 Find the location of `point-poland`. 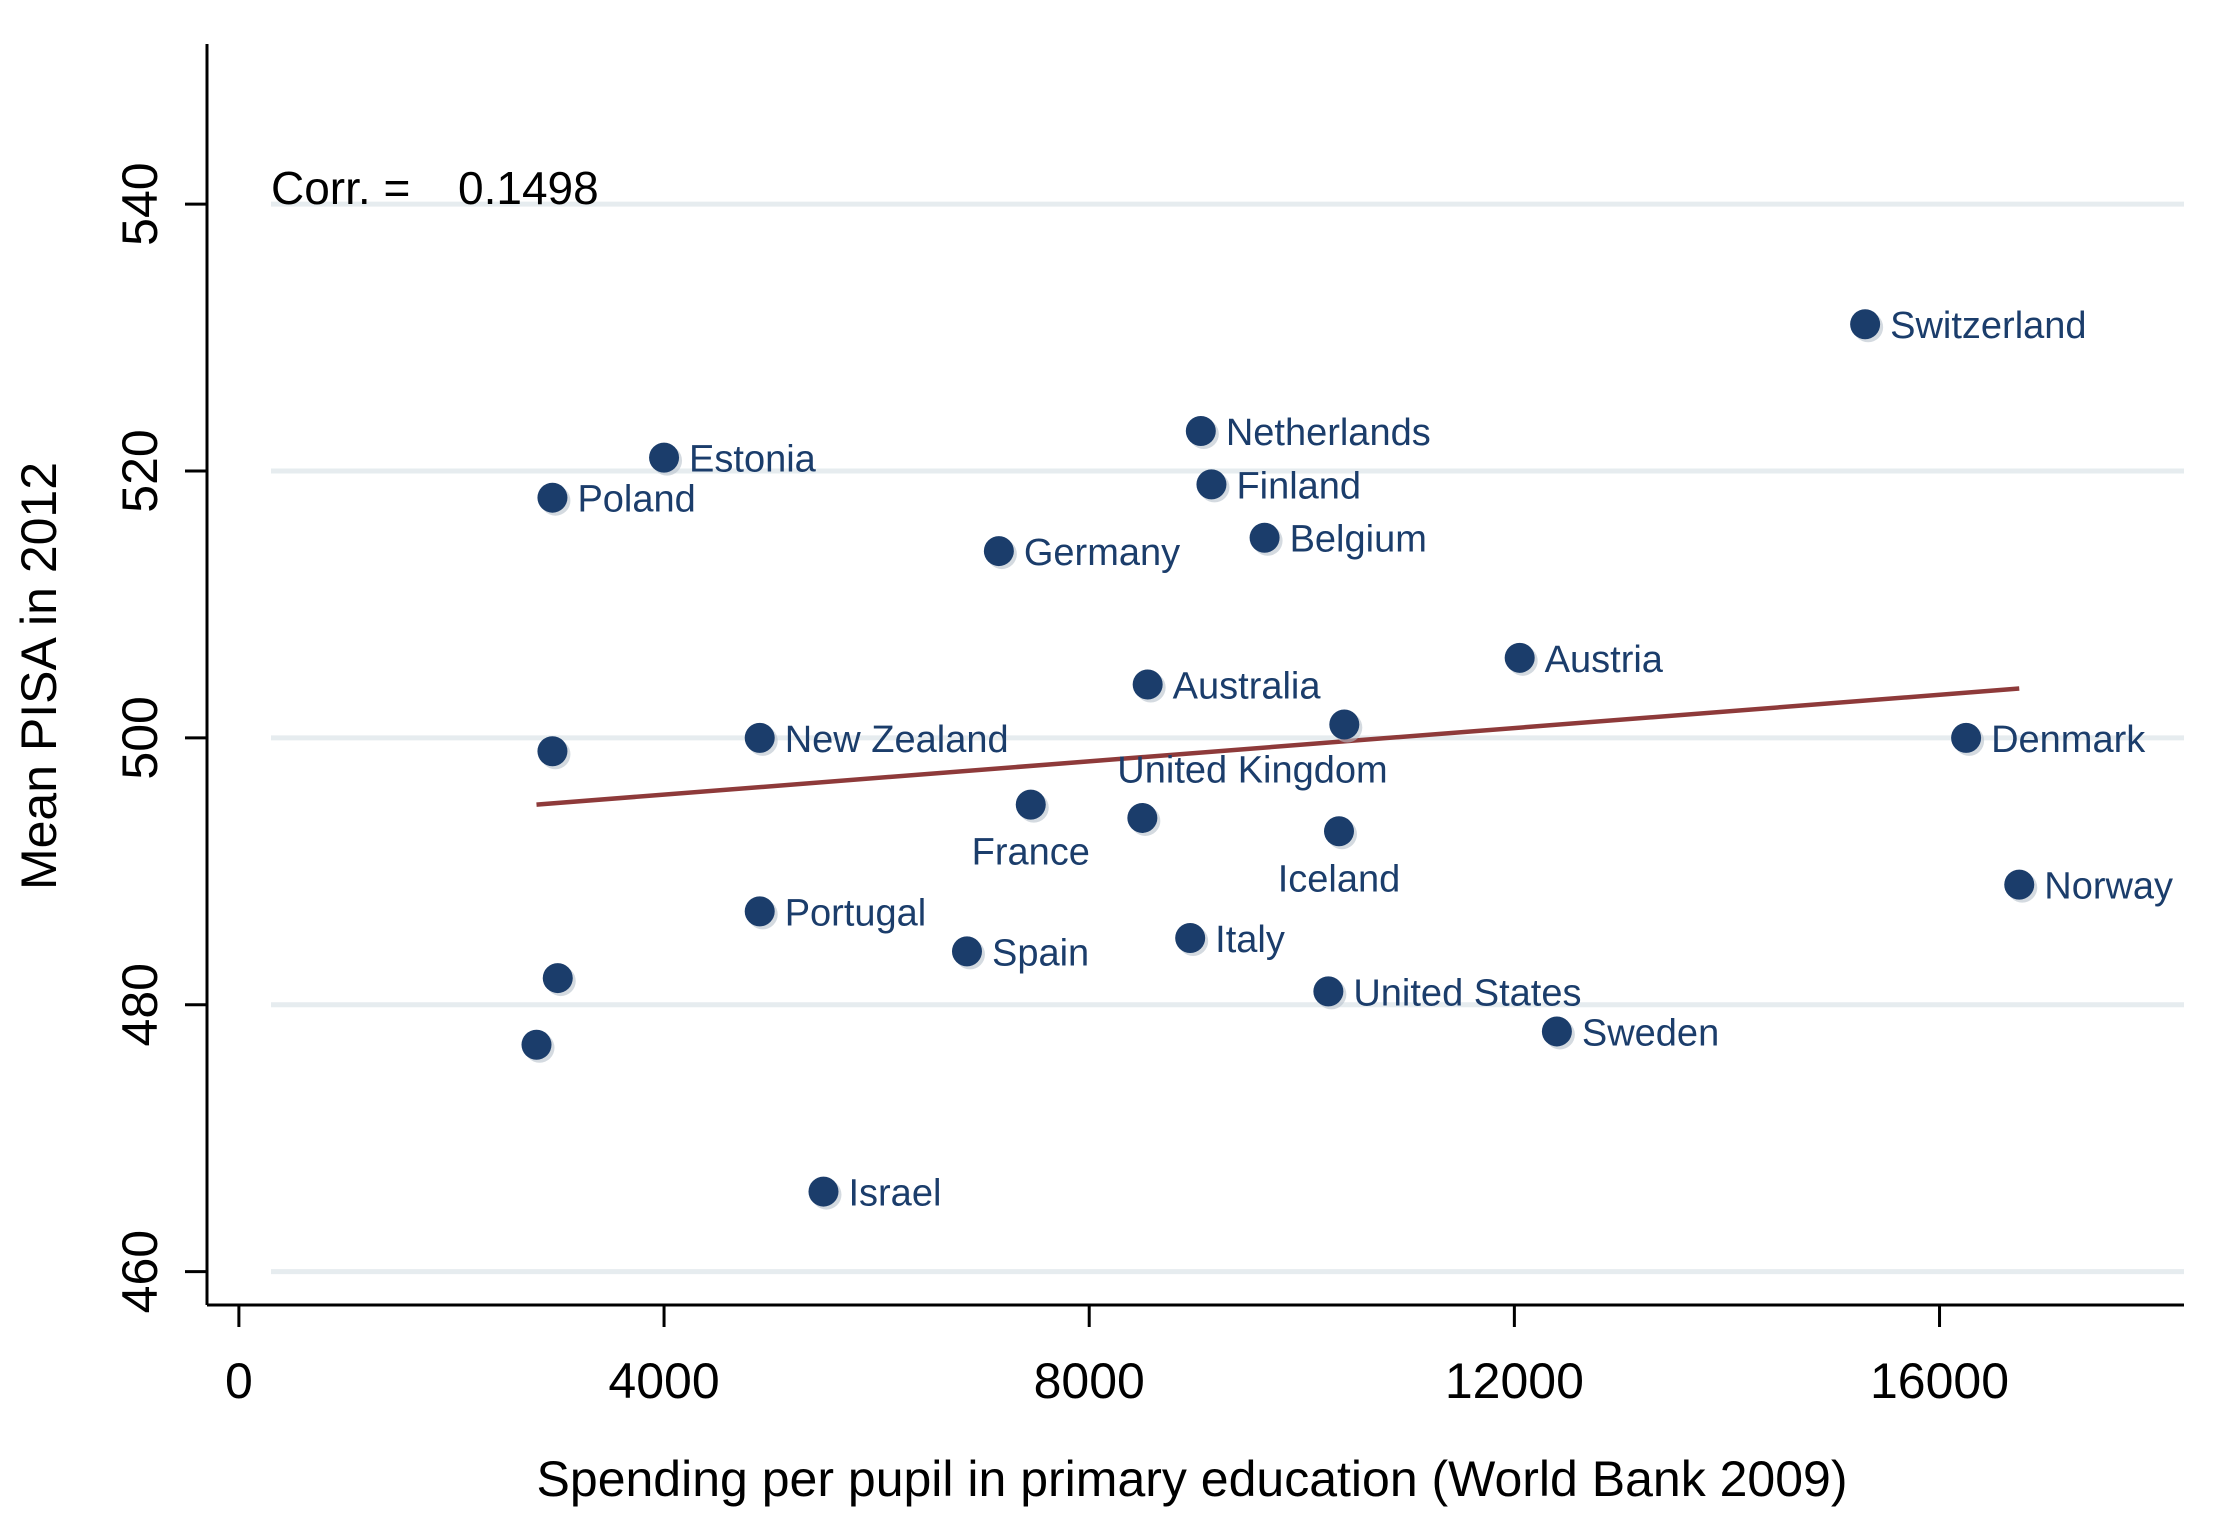

point-poland is located at coordinates (552, 497).